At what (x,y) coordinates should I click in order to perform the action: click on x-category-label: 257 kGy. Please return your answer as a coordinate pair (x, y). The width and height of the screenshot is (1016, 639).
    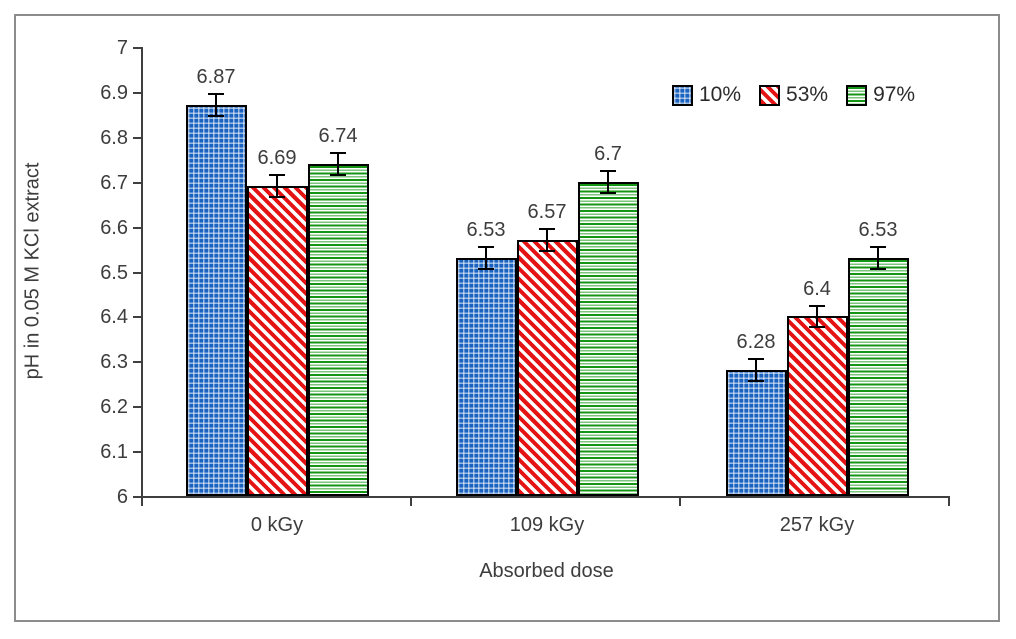
    Looking at the image, I should click on (817, 525).